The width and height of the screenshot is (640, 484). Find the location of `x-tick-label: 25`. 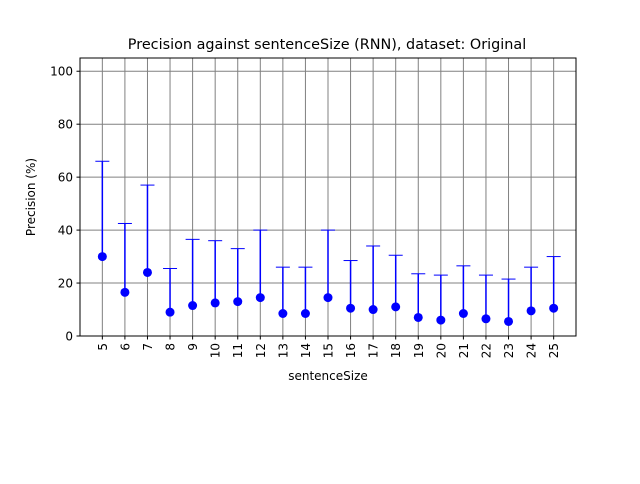

x-tick-label: 25 is located at coordinates (554, 350).